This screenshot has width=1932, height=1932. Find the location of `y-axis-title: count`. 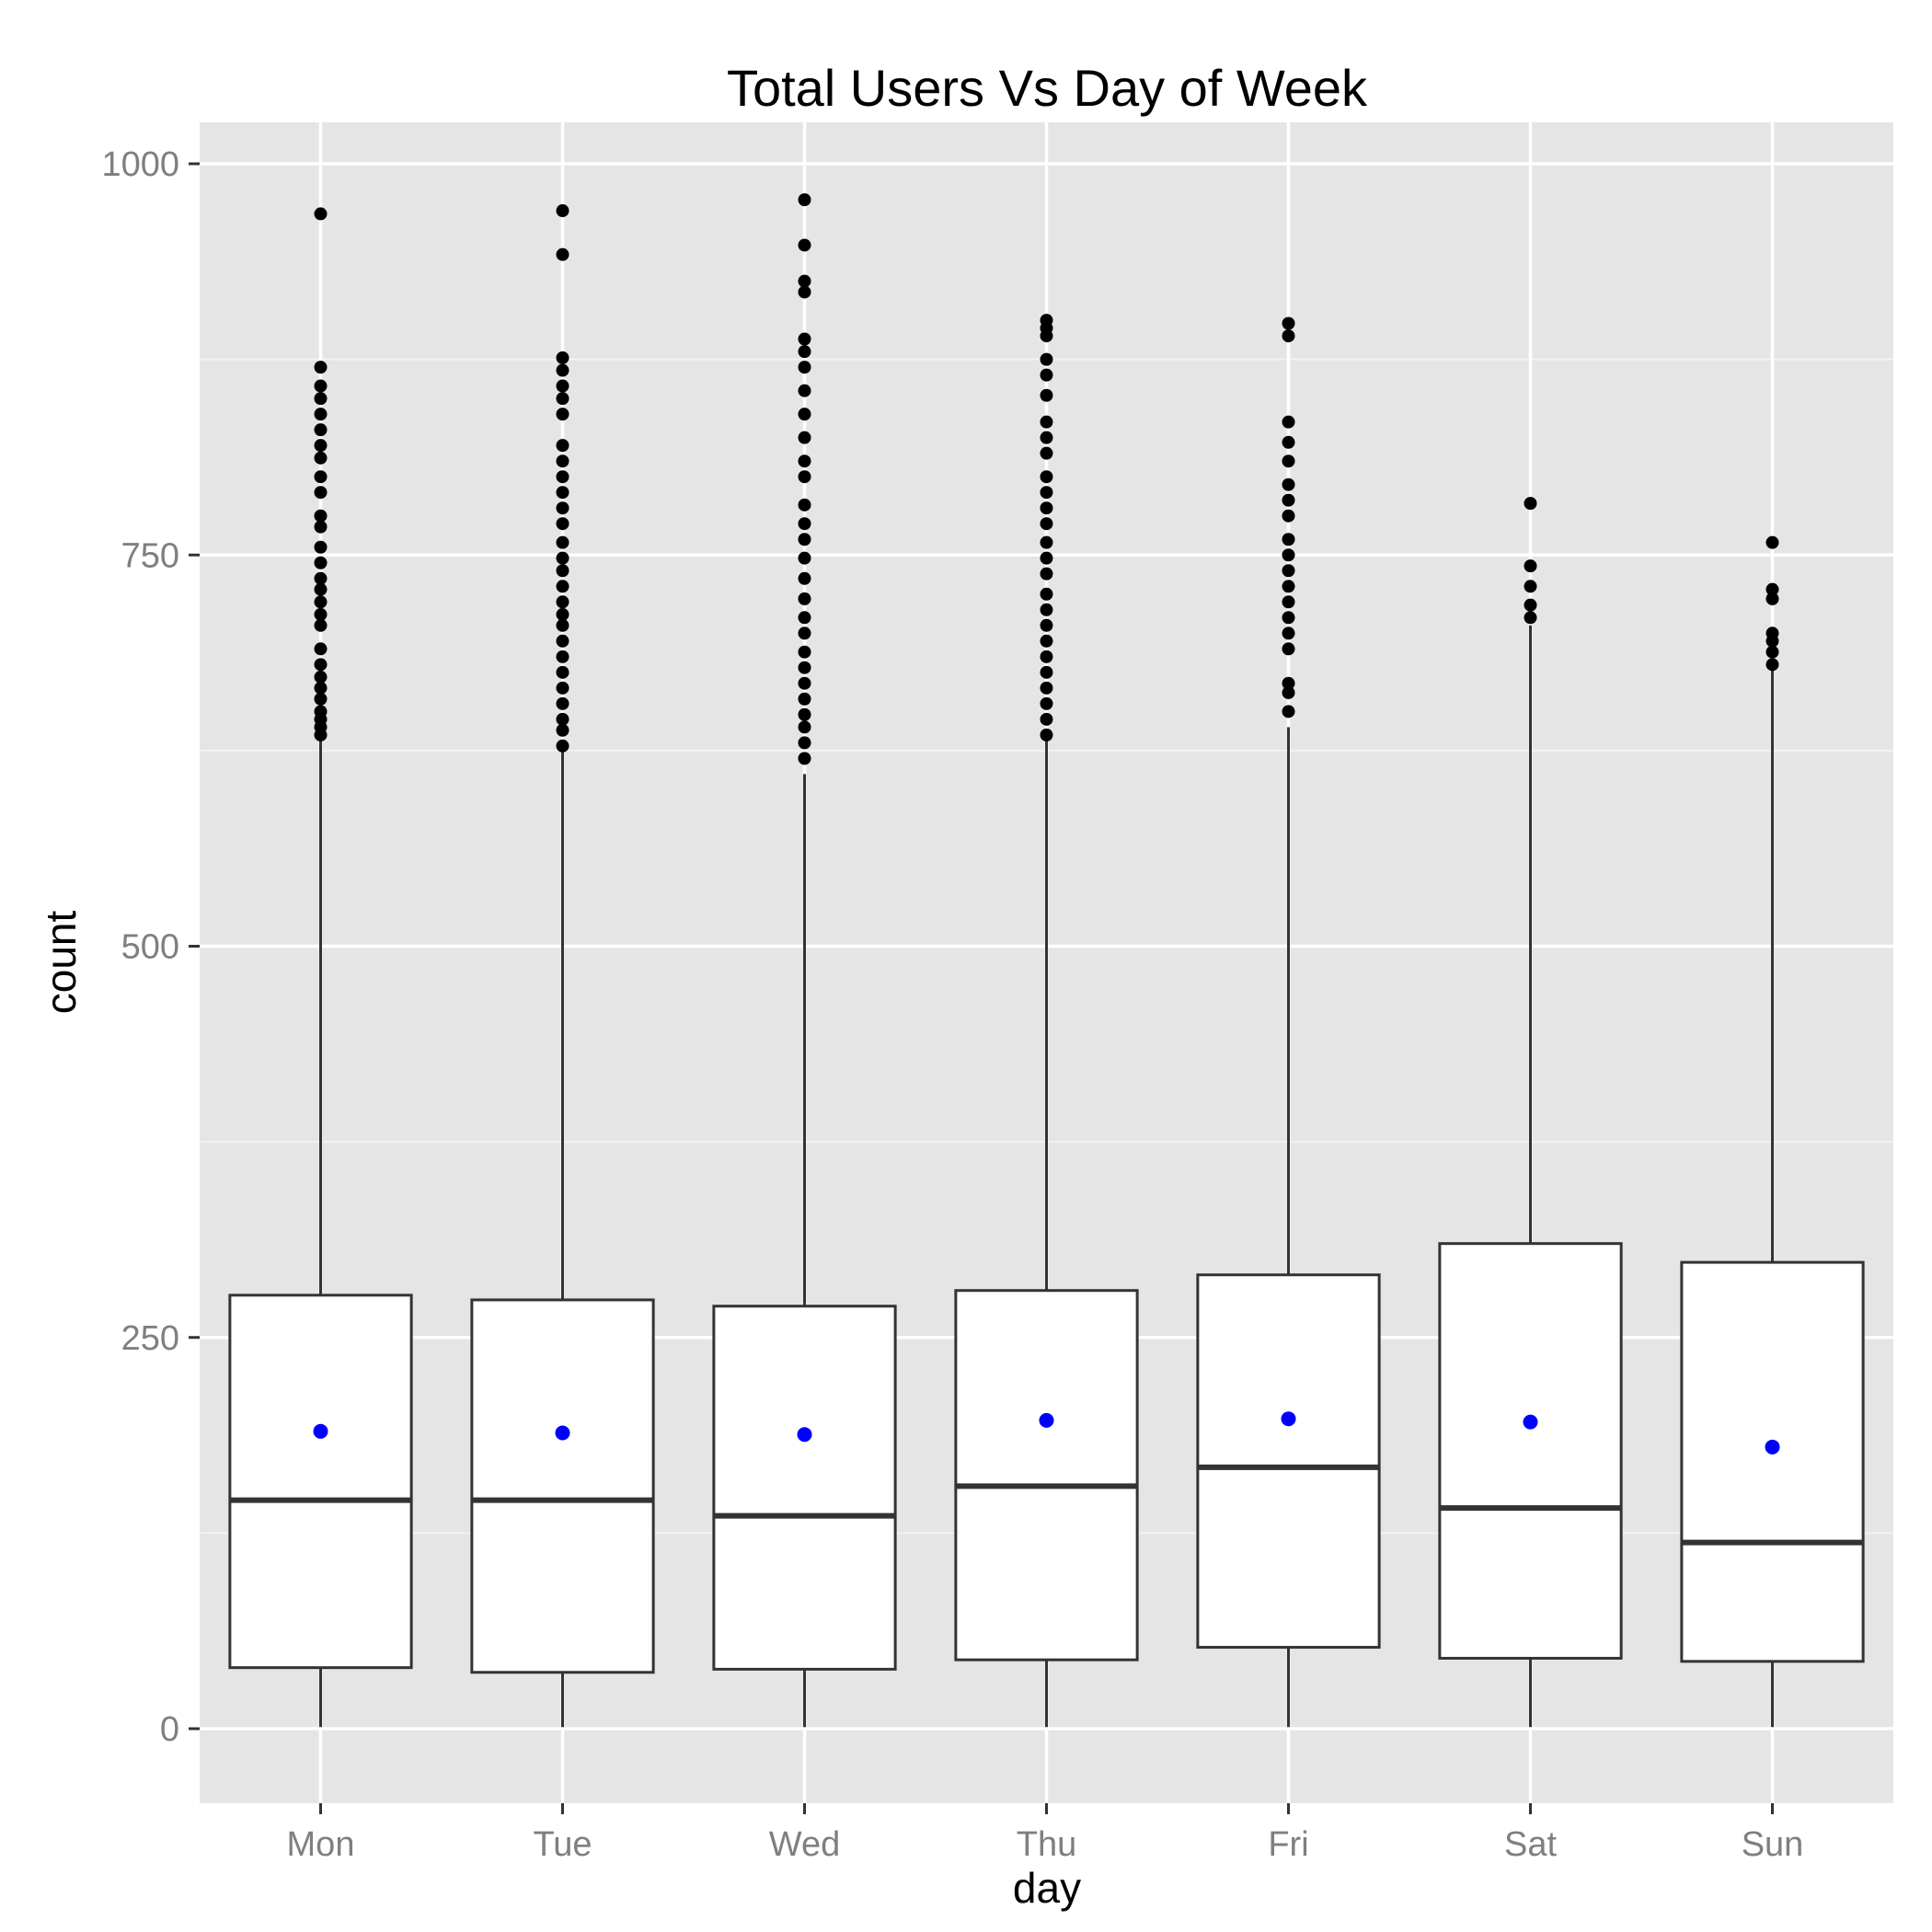

y-axis-title: count is located at coordinates (61, 963).